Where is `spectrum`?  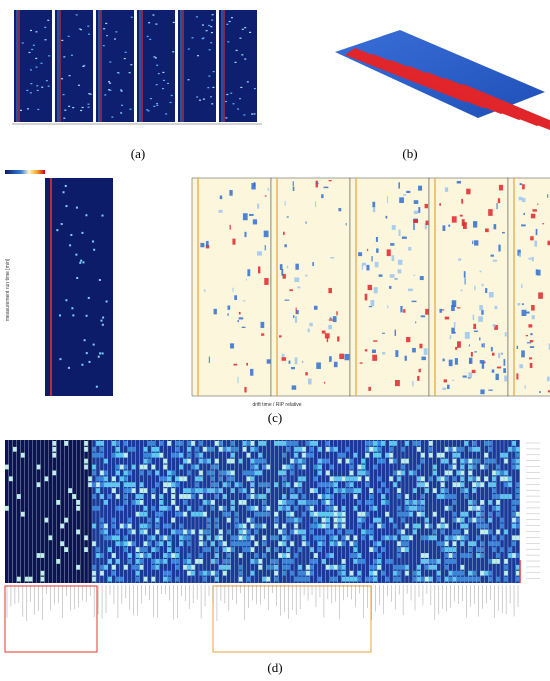
spectrum is located at coordinates (156, 66).